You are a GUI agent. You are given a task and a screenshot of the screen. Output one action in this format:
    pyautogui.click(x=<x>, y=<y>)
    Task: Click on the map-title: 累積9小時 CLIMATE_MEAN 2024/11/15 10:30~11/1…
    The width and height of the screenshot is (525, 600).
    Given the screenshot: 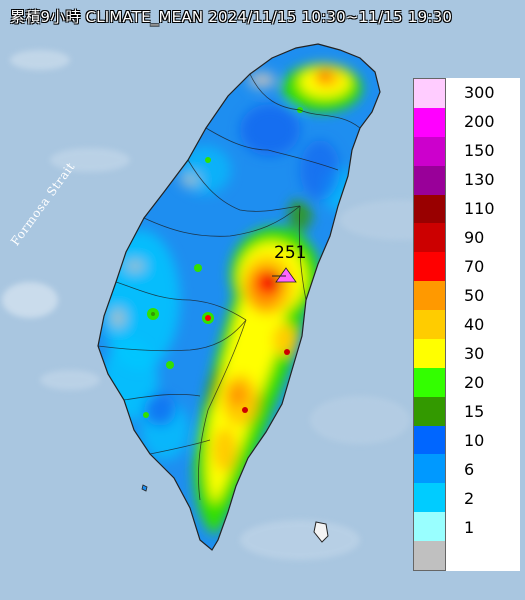 What is the action you would take?
    pyautogui.click(x=231, y=17)
    